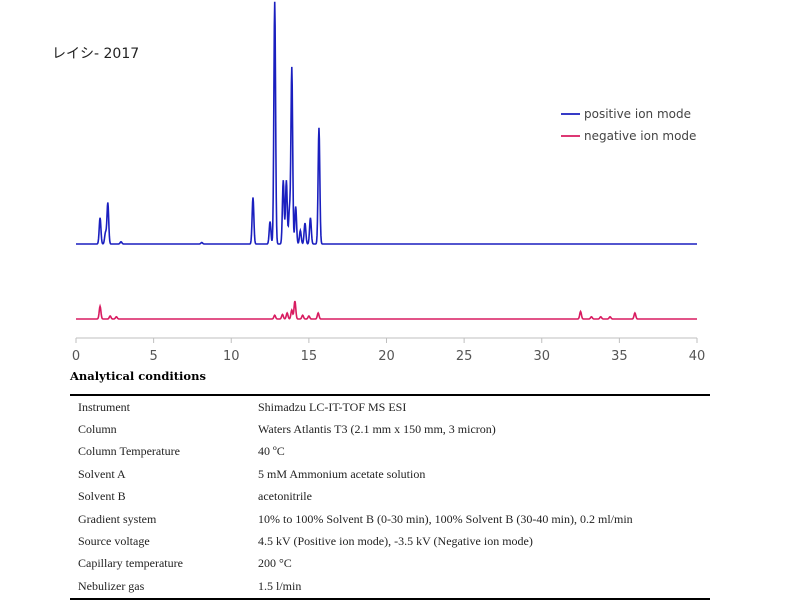 Image resolution: width=795 pixels, height=601 pixels. What do you see at coordinates (130, 563) in the screenshot?
I see `condition-parameter: Capillary temperature` at bounding box center [130, 563].